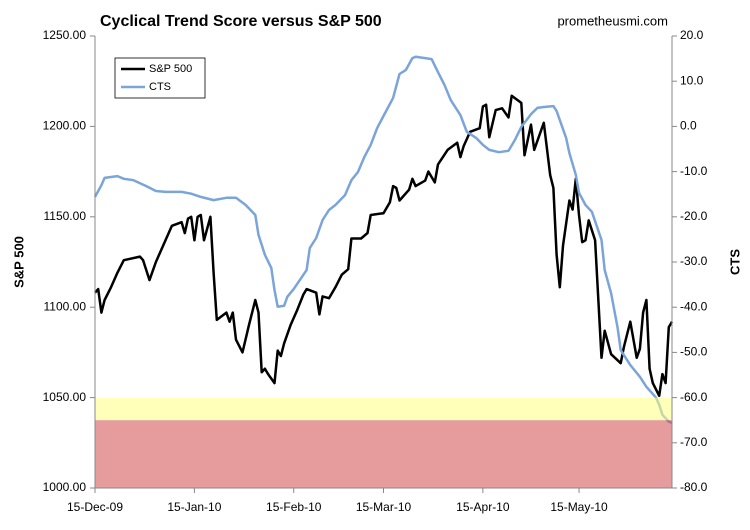 This screenshot has width=750, height=530. Describe the element at coordinates (241, 21) in the screenshot. I see `chart-title: Cyclical Trend Score versus S&P 500` at that location.